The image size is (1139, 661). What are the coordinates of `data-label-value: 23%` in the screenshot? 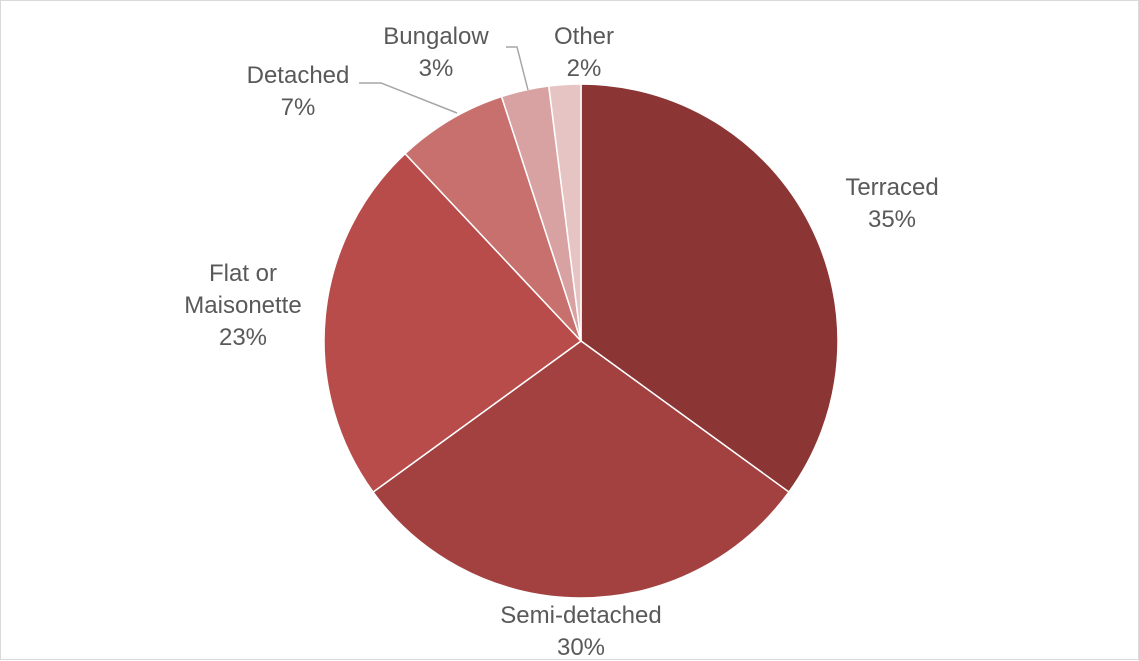 It's located at (243, 337).